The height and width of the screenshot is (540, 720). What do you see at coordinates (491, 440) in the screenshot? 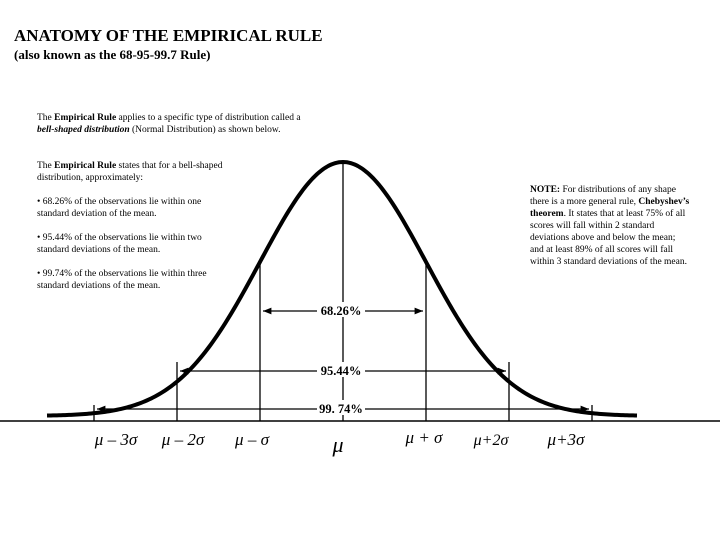
I see `axis-label-5: μ+2σ` at bounding box center [491, 440].